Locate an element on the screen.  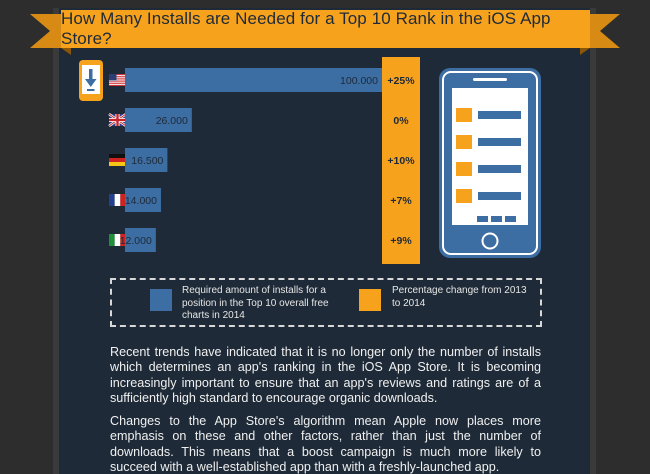
legend-swatch-installs is located at coordinates (161, 300).